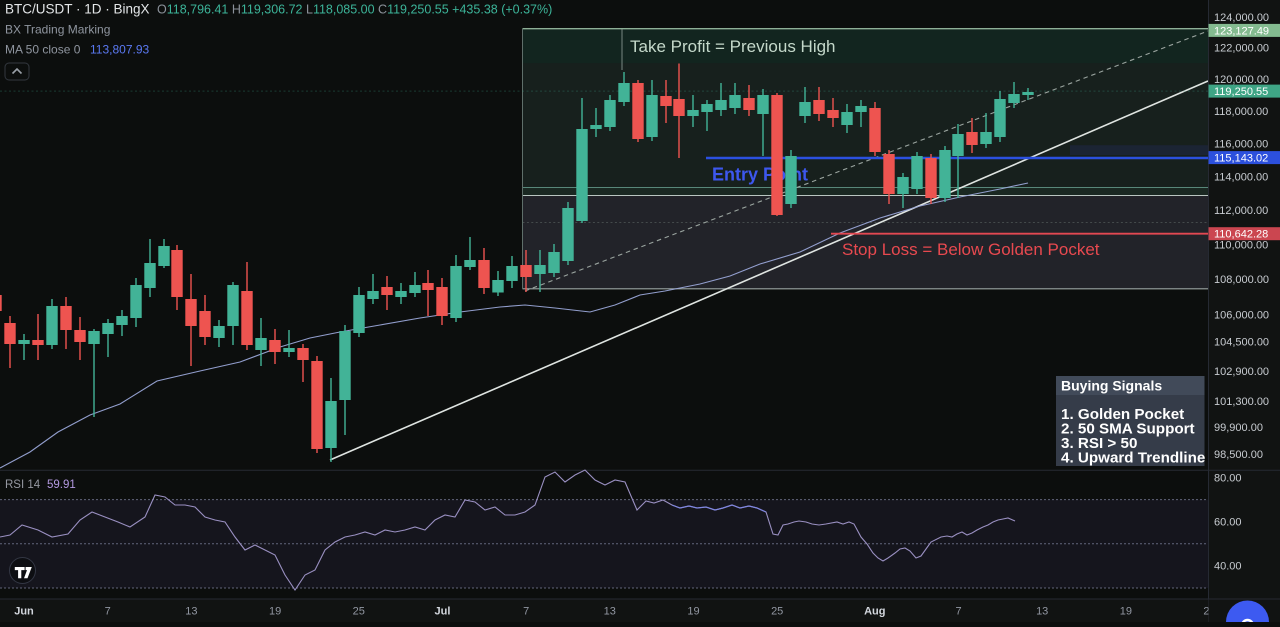  What do you see at coordinates (61, 485) in the screenshot?
I see `svg-text: 59.91` at bounding box center [61, 485].